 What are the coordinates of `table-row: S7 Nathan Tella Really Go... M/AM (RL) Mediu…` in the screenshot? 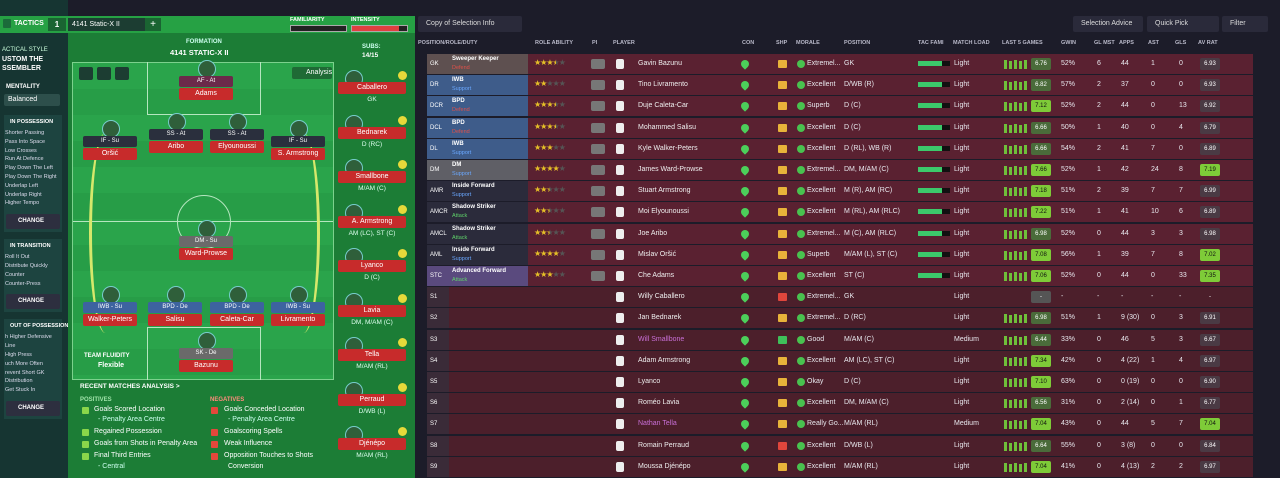 It's located at (840, 424).